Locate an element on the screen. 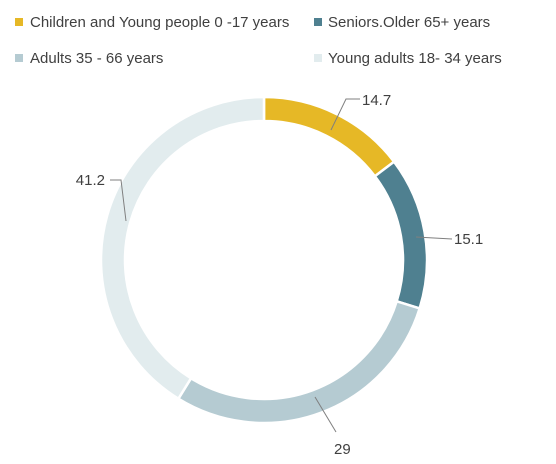  legend-item-adults: Adults 35 - 66 years is located at coordinates (89, 58).